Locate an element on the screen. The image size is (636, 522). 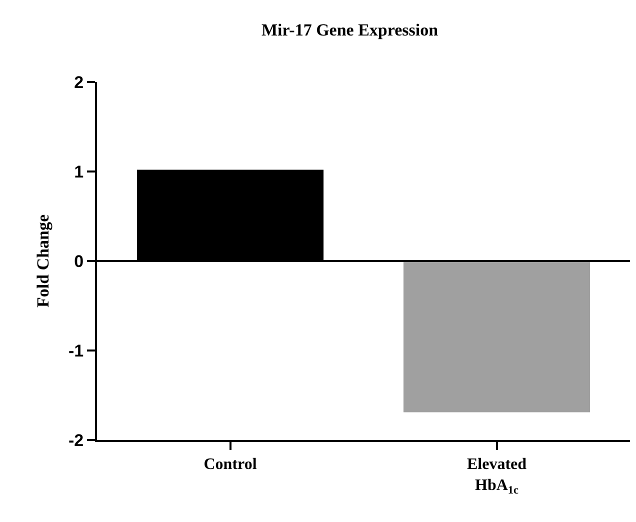
y-axis-title: Fold Change is located at coordinates (43, 261).